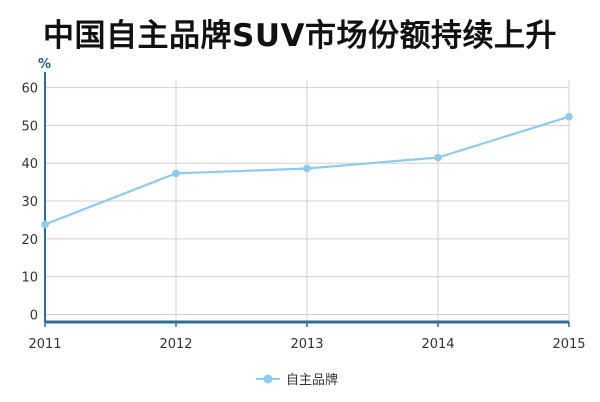 This screenshot has height=402, width=600. Describe the element at coordinates (29, 278) in the screenshot. I see `y-tick-label: 10` at that location.